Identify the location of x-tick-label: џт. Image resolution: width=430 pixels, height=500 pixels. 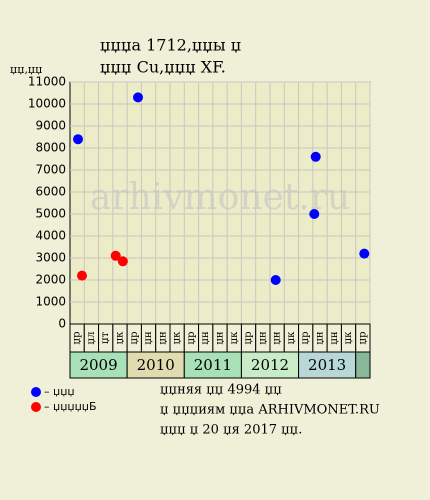
(105, 337).